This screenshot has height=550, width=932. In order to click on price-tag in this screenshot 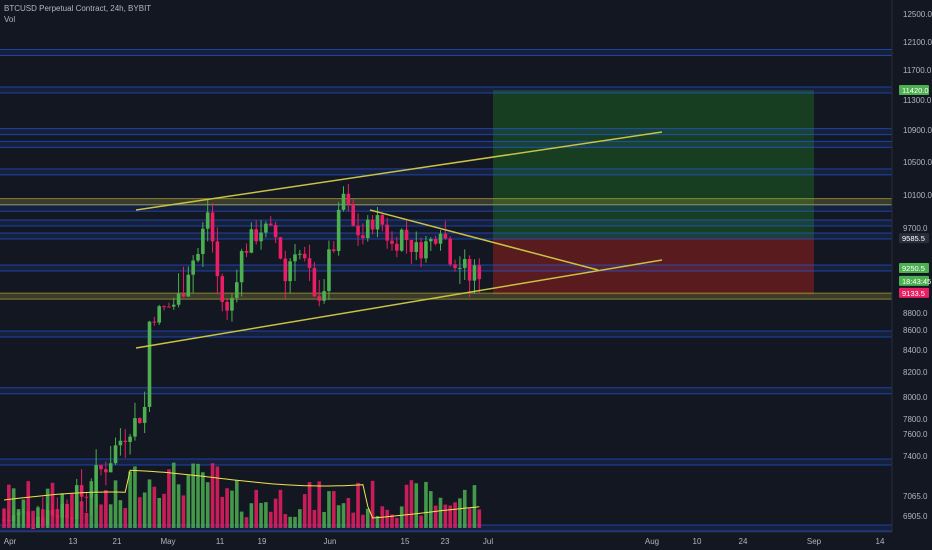, I will do `click(914, 292)`.